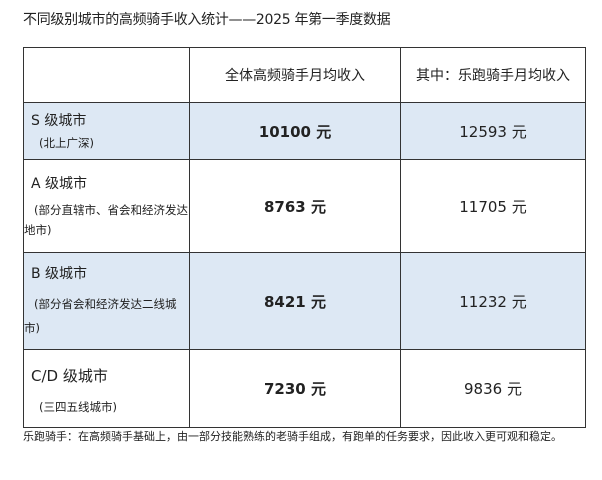 This screenshot has height=480, width=602. Describe the element at coordinates (59, 274) in the screenshot. I see `city-name: B 级城市` at that location.